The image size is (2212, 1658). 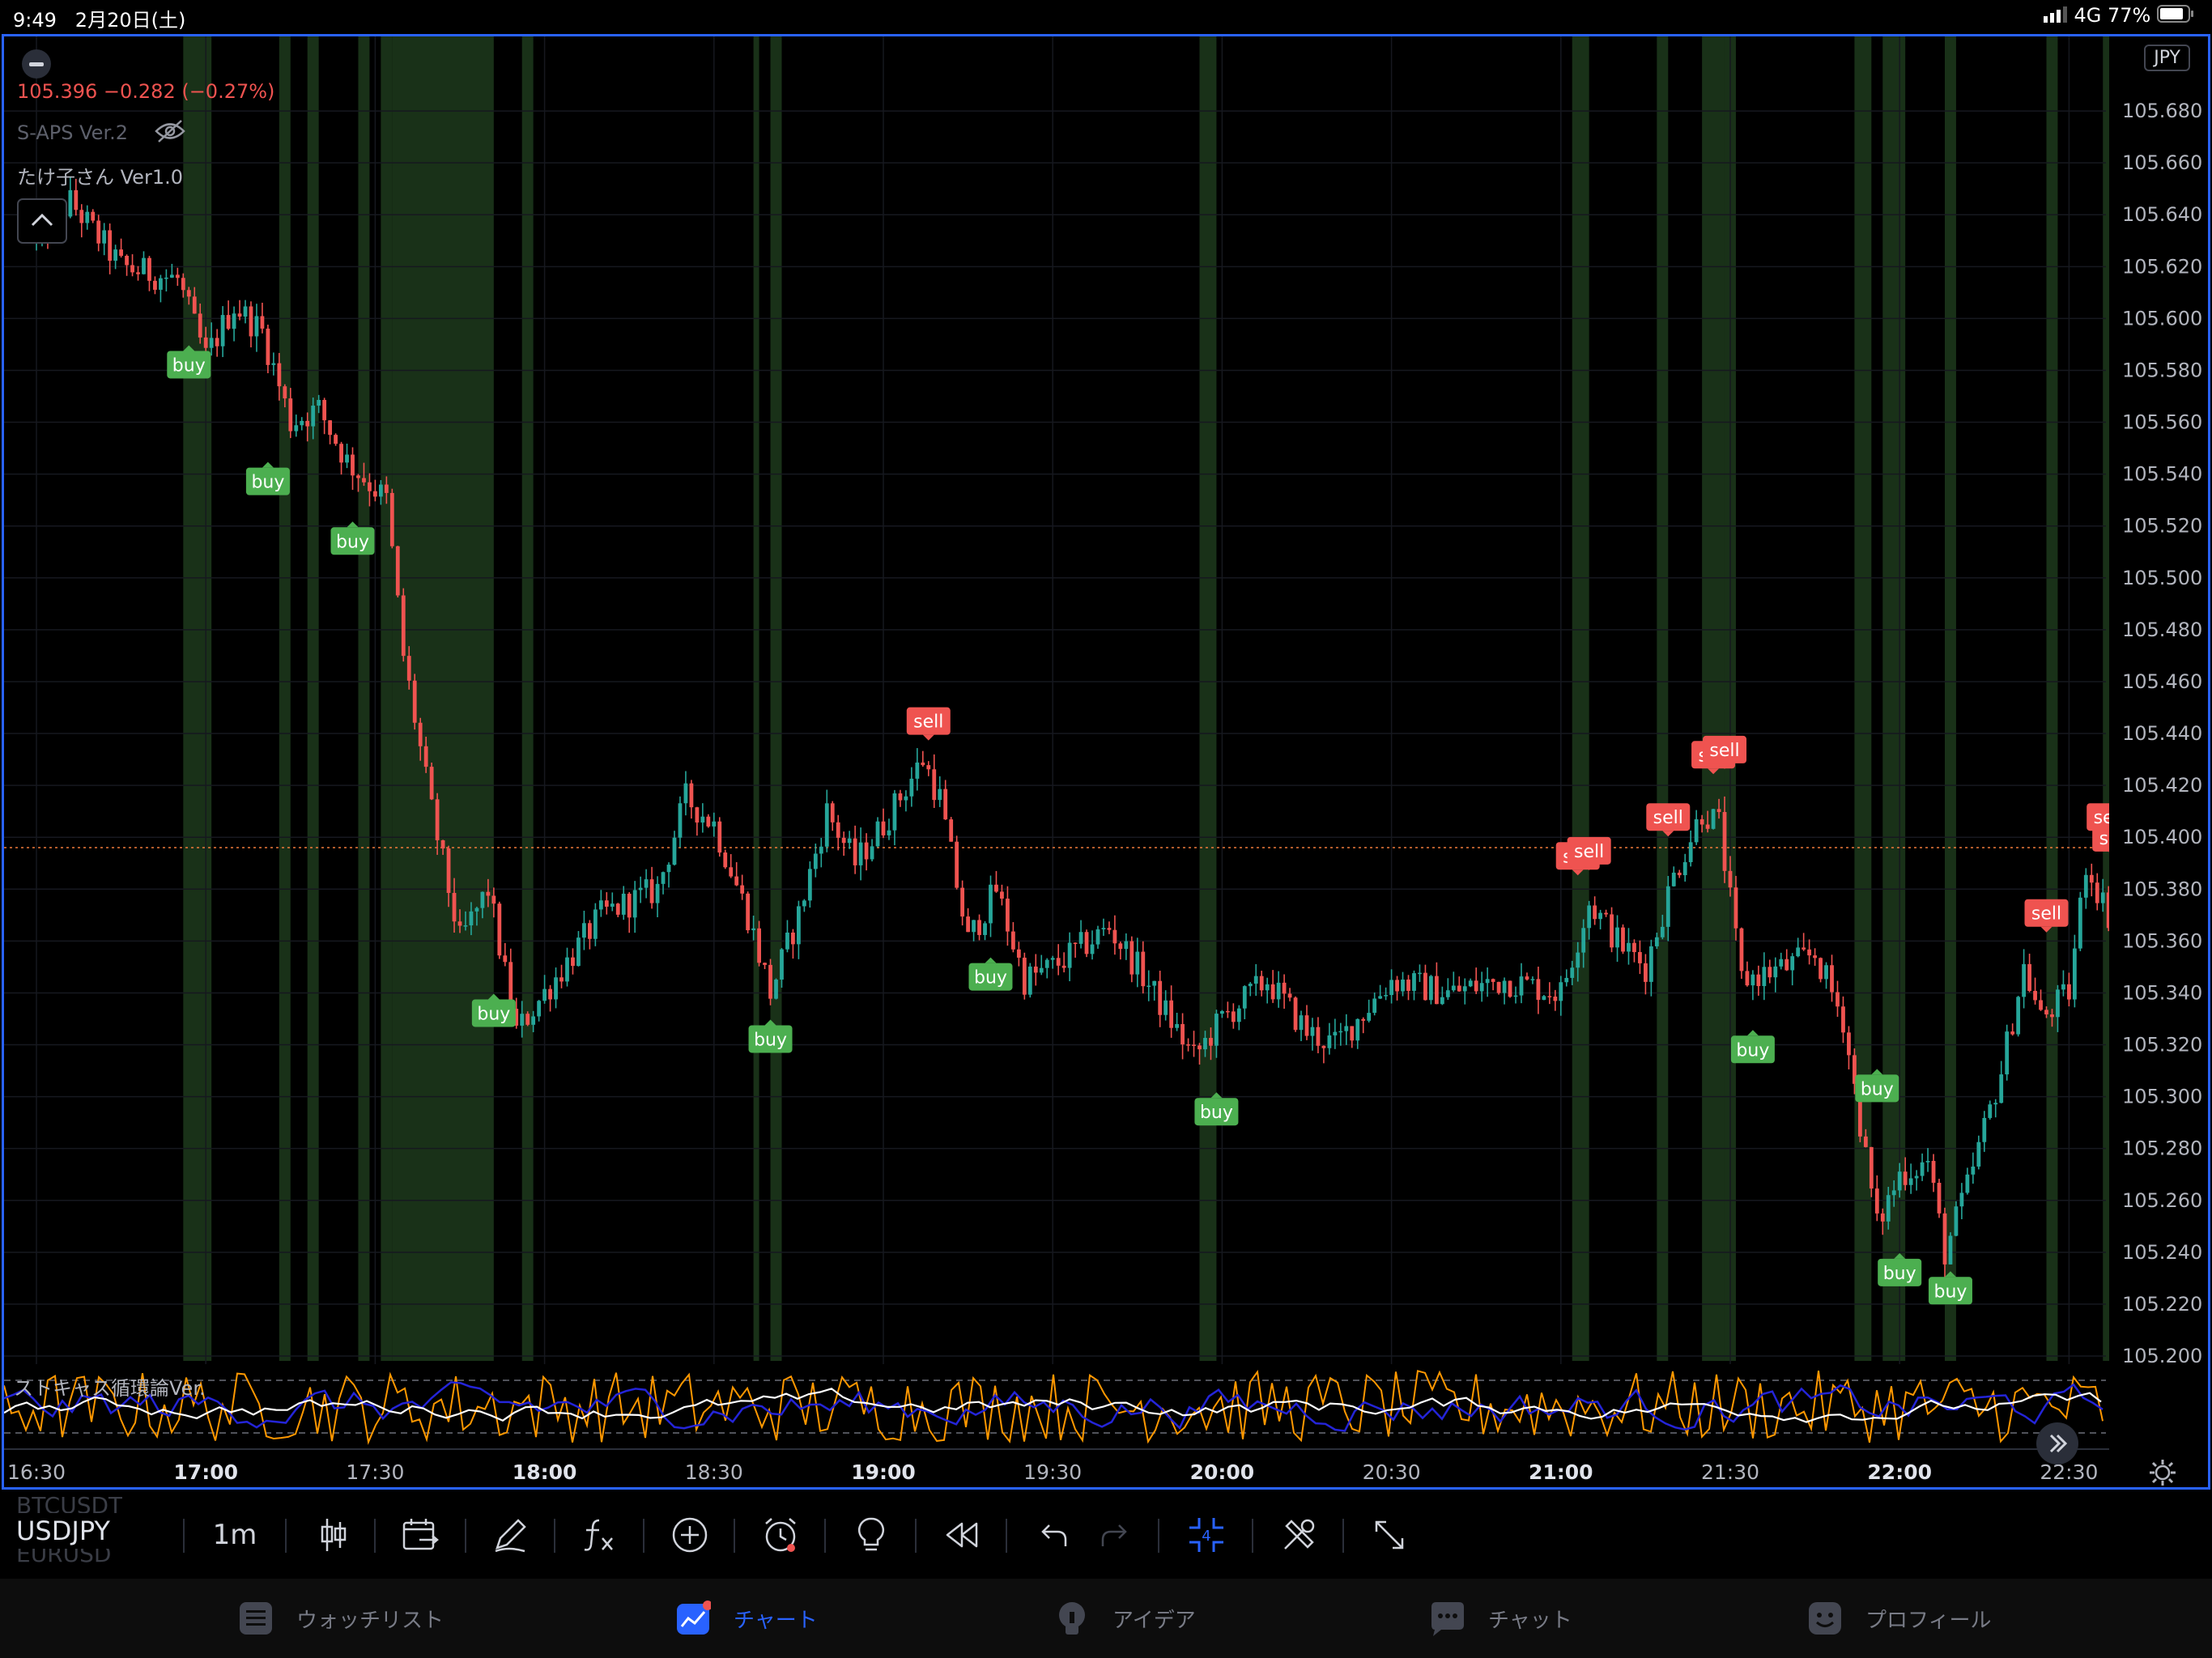 I want to click on status-indicators: 4G 77%, so click(x=2118, y=16).